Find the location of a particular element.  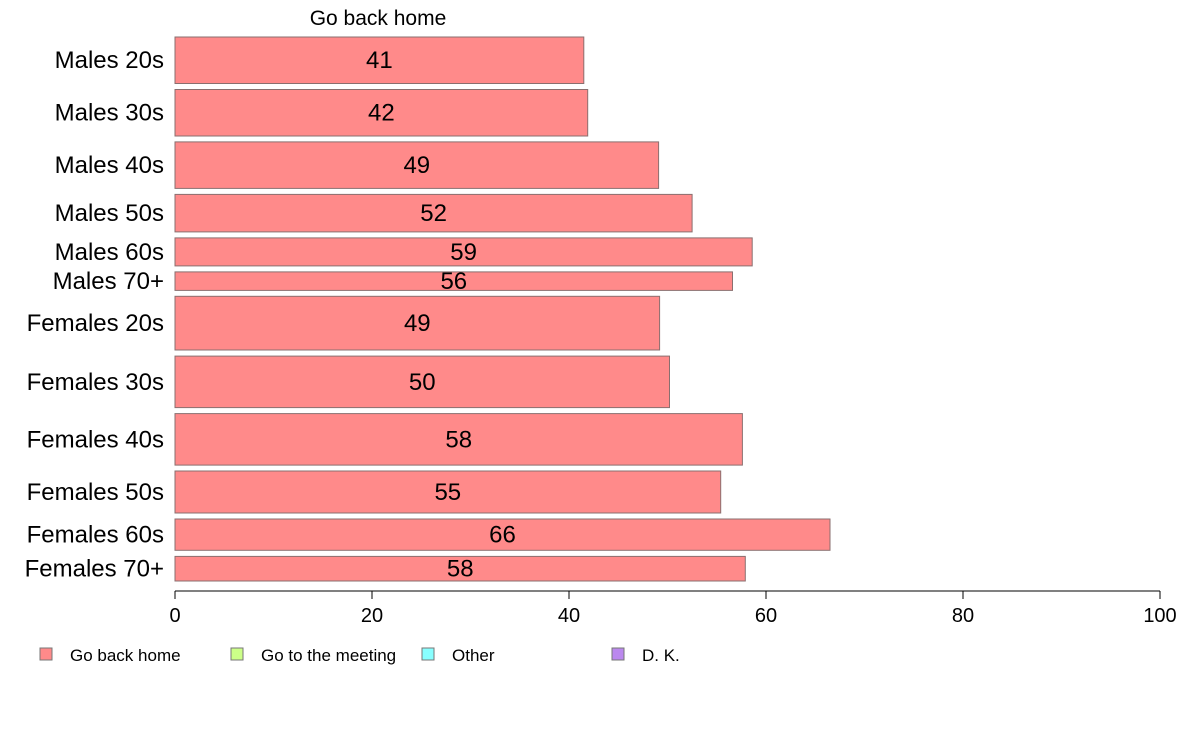

column-header: Go back home is located at coordinates (378, 18).